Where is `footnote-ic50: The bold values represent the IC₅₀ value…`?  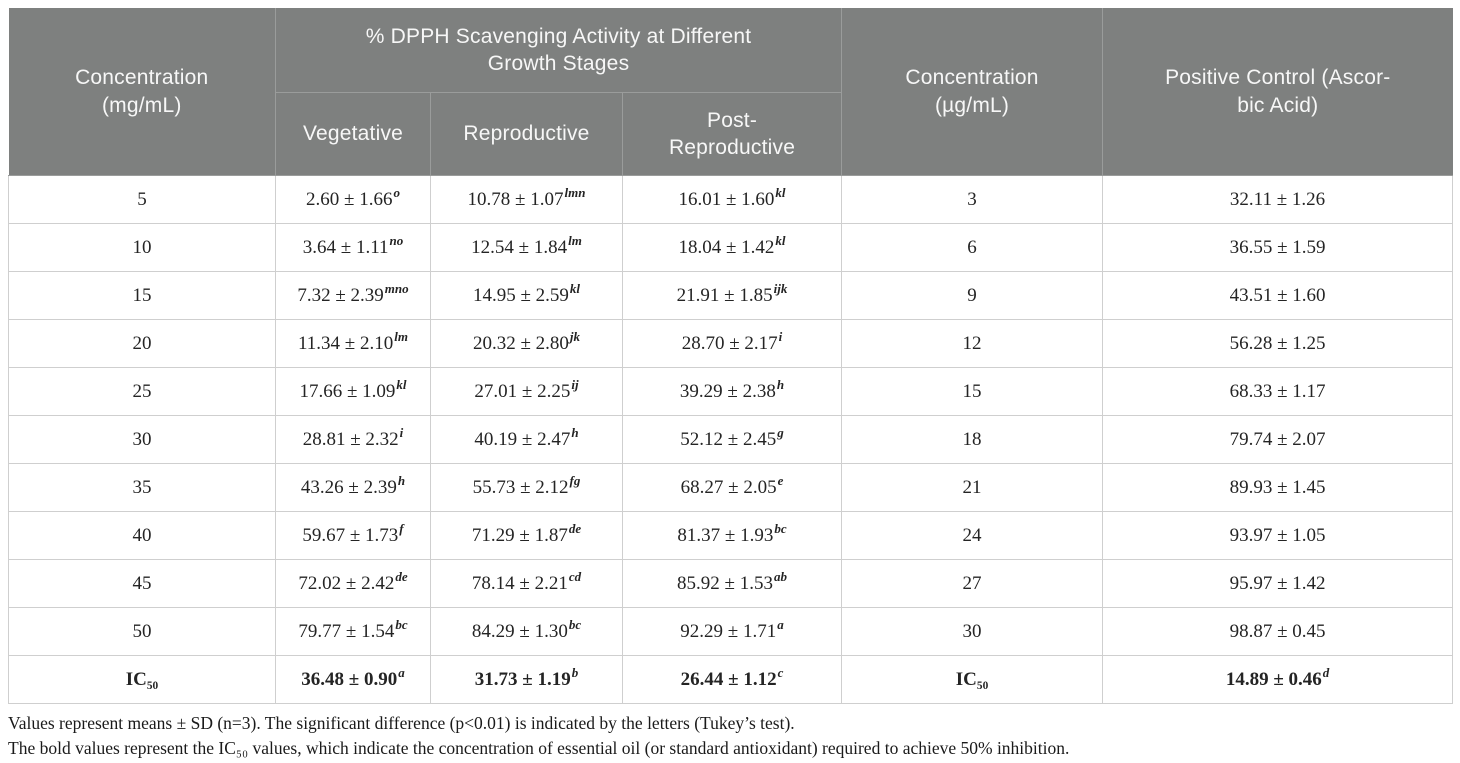
footnote-ic50: The bold values represent the IC₅₀ value… is located at coordinates (539, 747).